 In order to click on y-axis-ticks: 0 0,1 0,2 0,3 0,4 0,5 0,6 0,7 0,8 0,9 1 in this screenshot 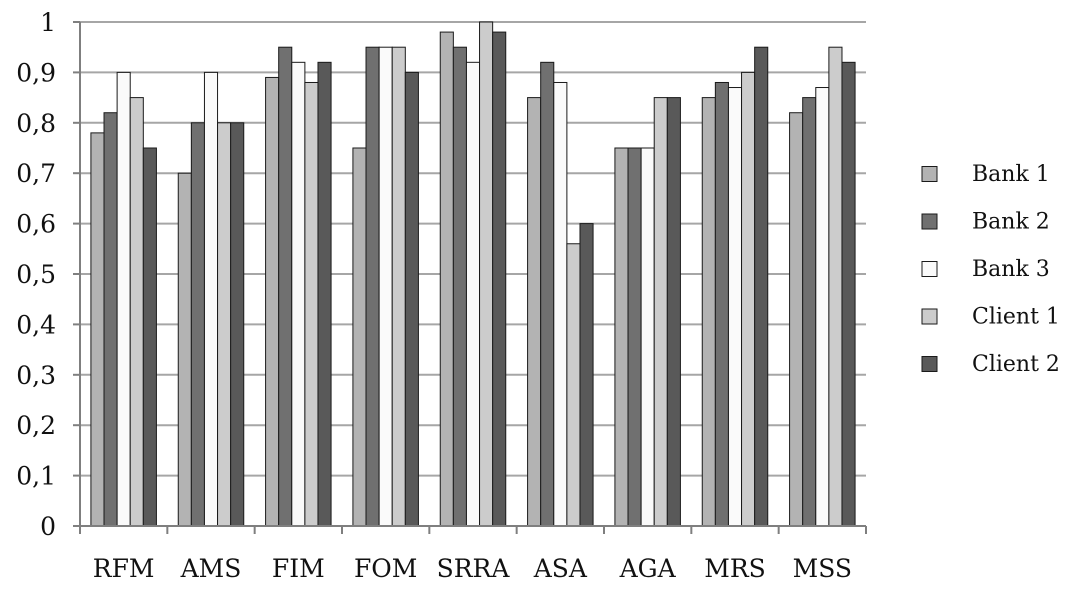, I will do `click(36, 274)`.